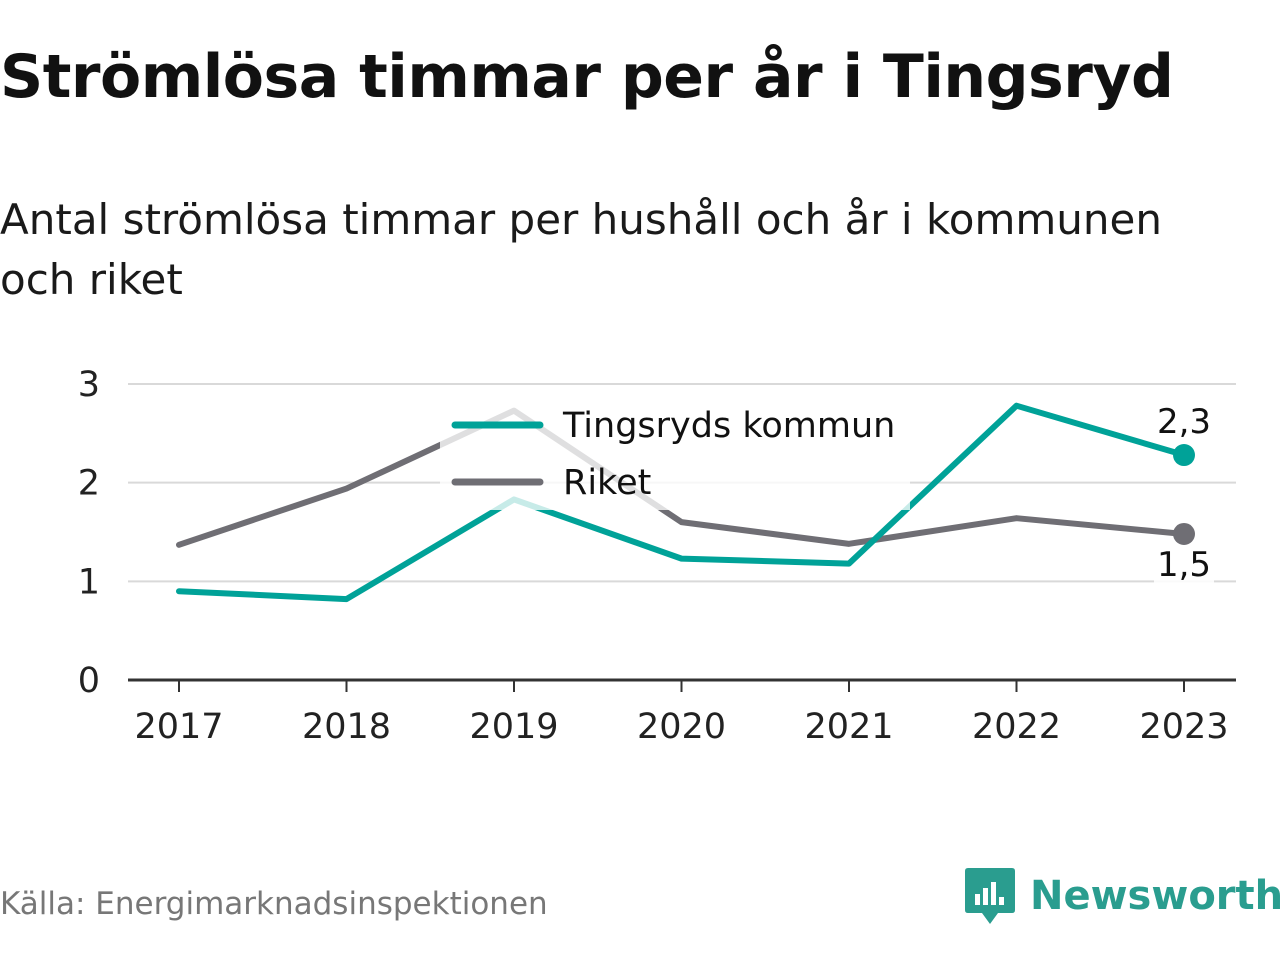  Describe the element at coordinates (346, 727) in the screenshot. I see `x-tick-label: 2018` at that location.